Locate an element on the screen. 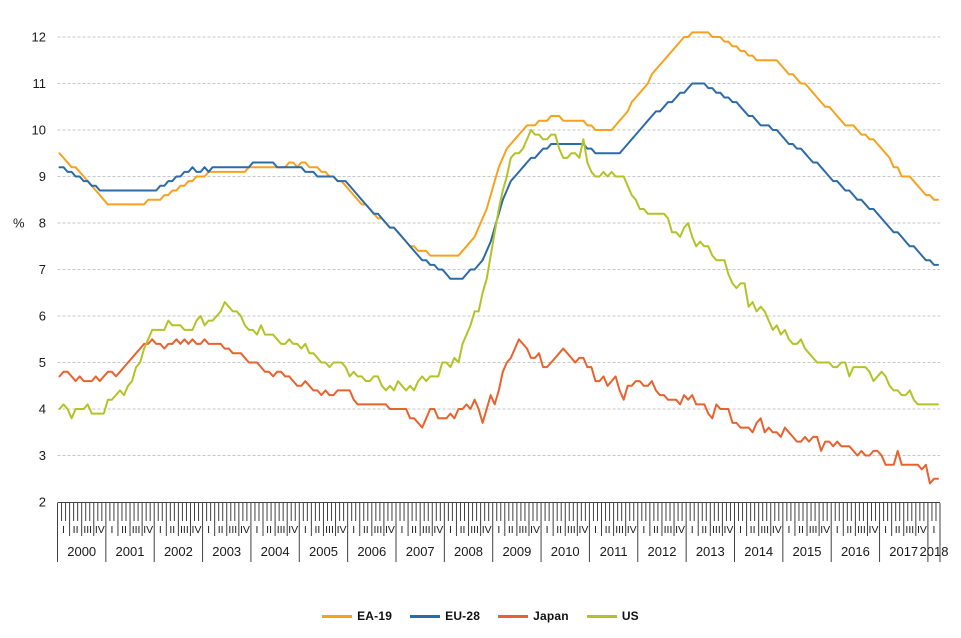  legend-swatch-japan is located at coordinates (513, 616).